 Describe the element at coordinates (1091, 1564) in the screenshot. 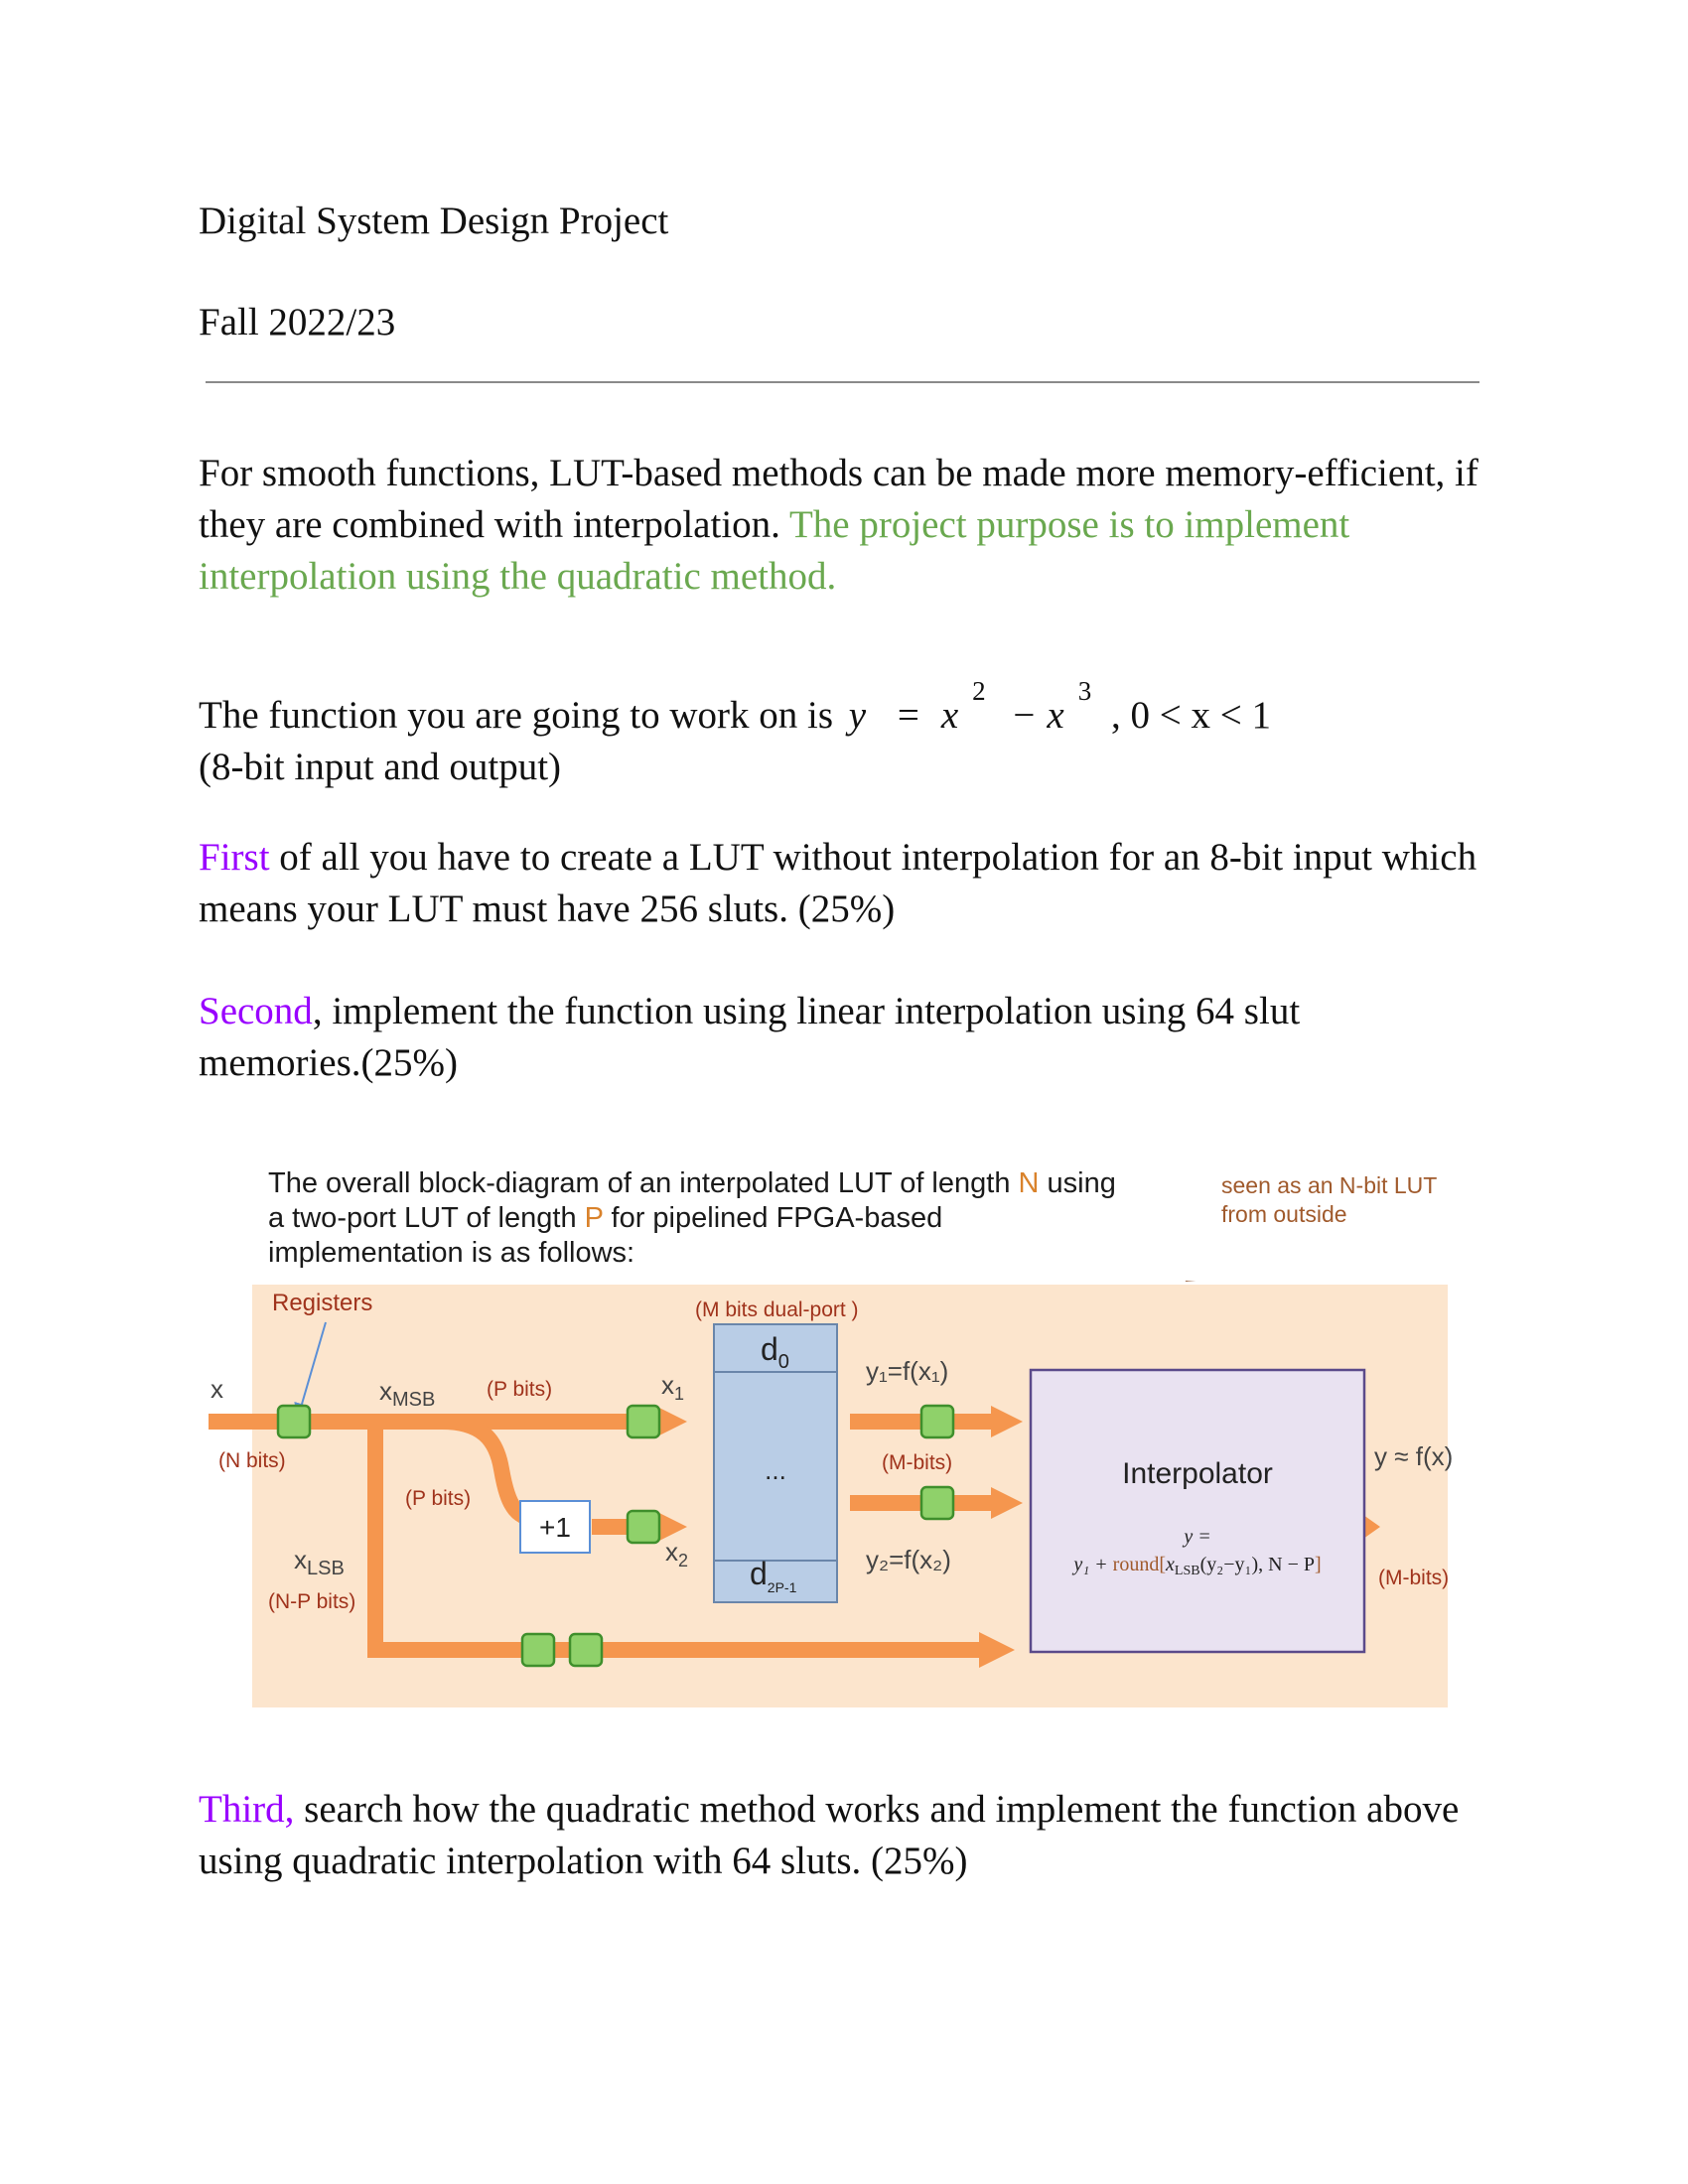

I see `formula-part: y₁ +` at that location.